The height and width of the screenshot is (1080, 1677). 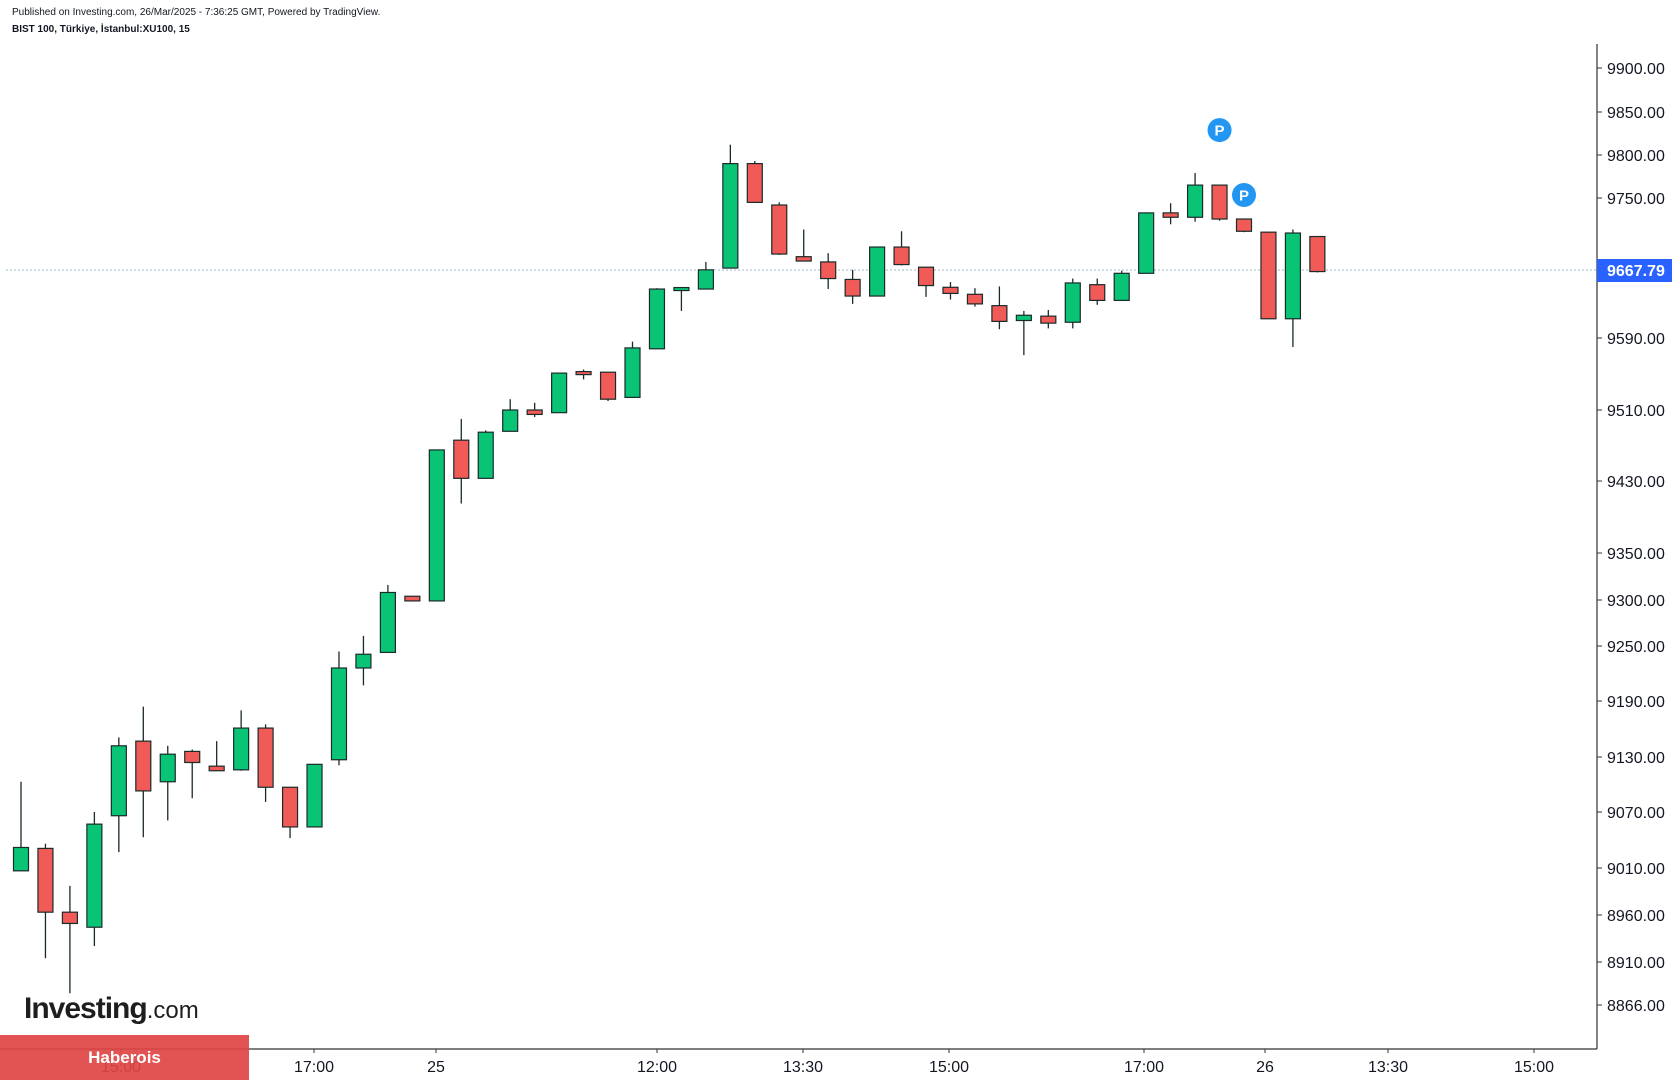 What do you see at coordinates (1636, 702) in the screenshot?
I see `y-tick-label: 9190.00` at bounding box center [1636, 702].